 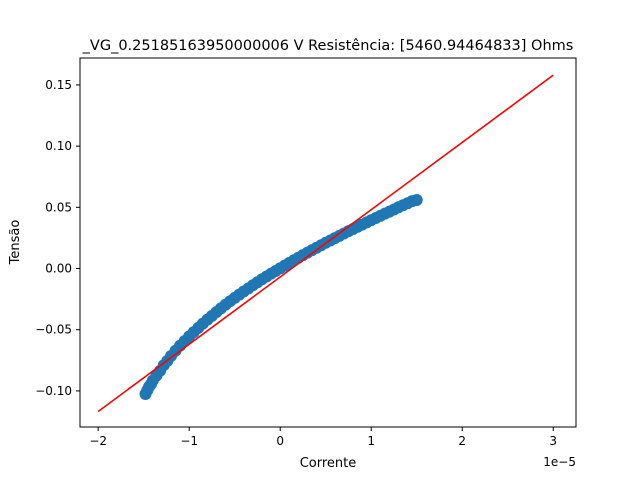 I want to click on y-axis-label: Tensão, so click(x=15, y=243).